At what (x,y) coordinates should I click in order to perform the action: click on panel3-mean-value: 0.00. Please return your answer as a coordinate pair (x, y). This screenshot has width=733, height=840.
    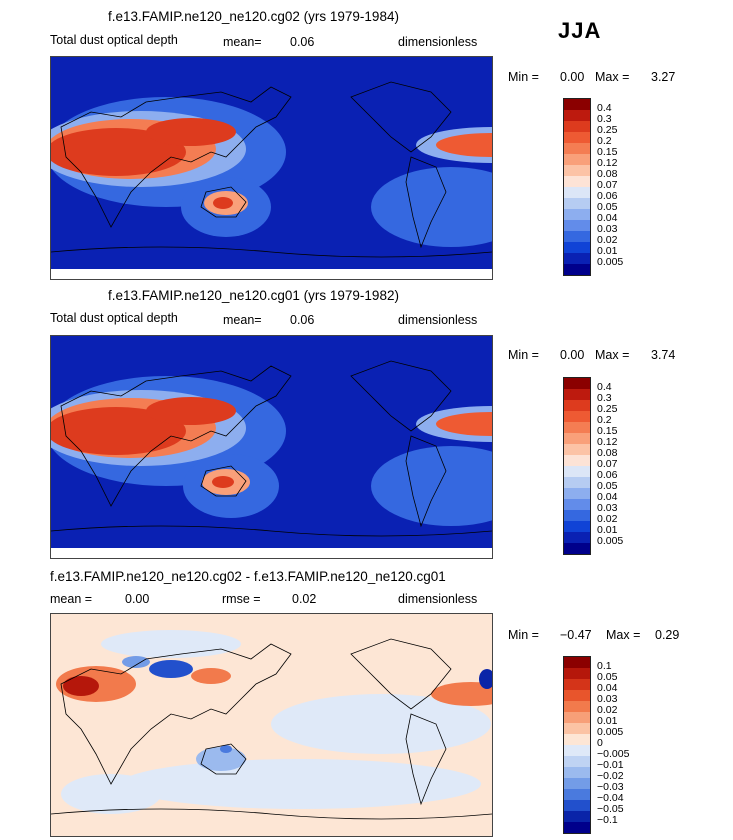
    Looking at the image, I should click on (137, 599).